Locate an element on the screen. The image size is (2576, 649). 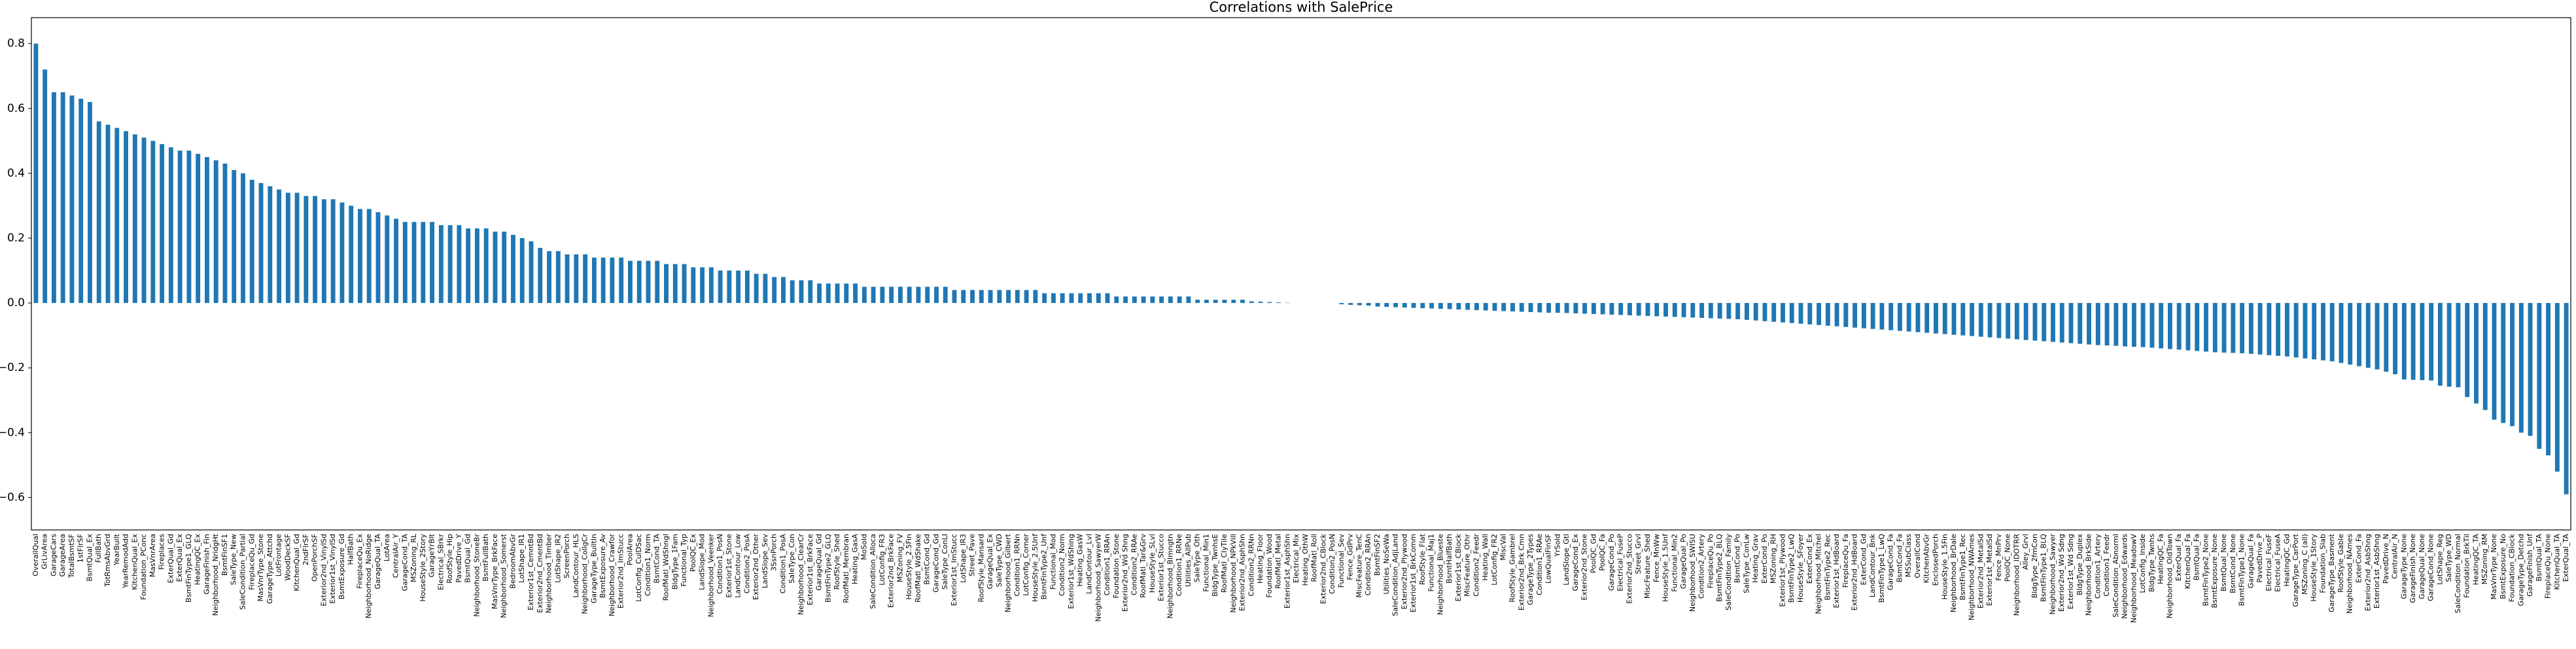
x-tick-label: BsmtQual_TA is located at coordinates (2539, 558).